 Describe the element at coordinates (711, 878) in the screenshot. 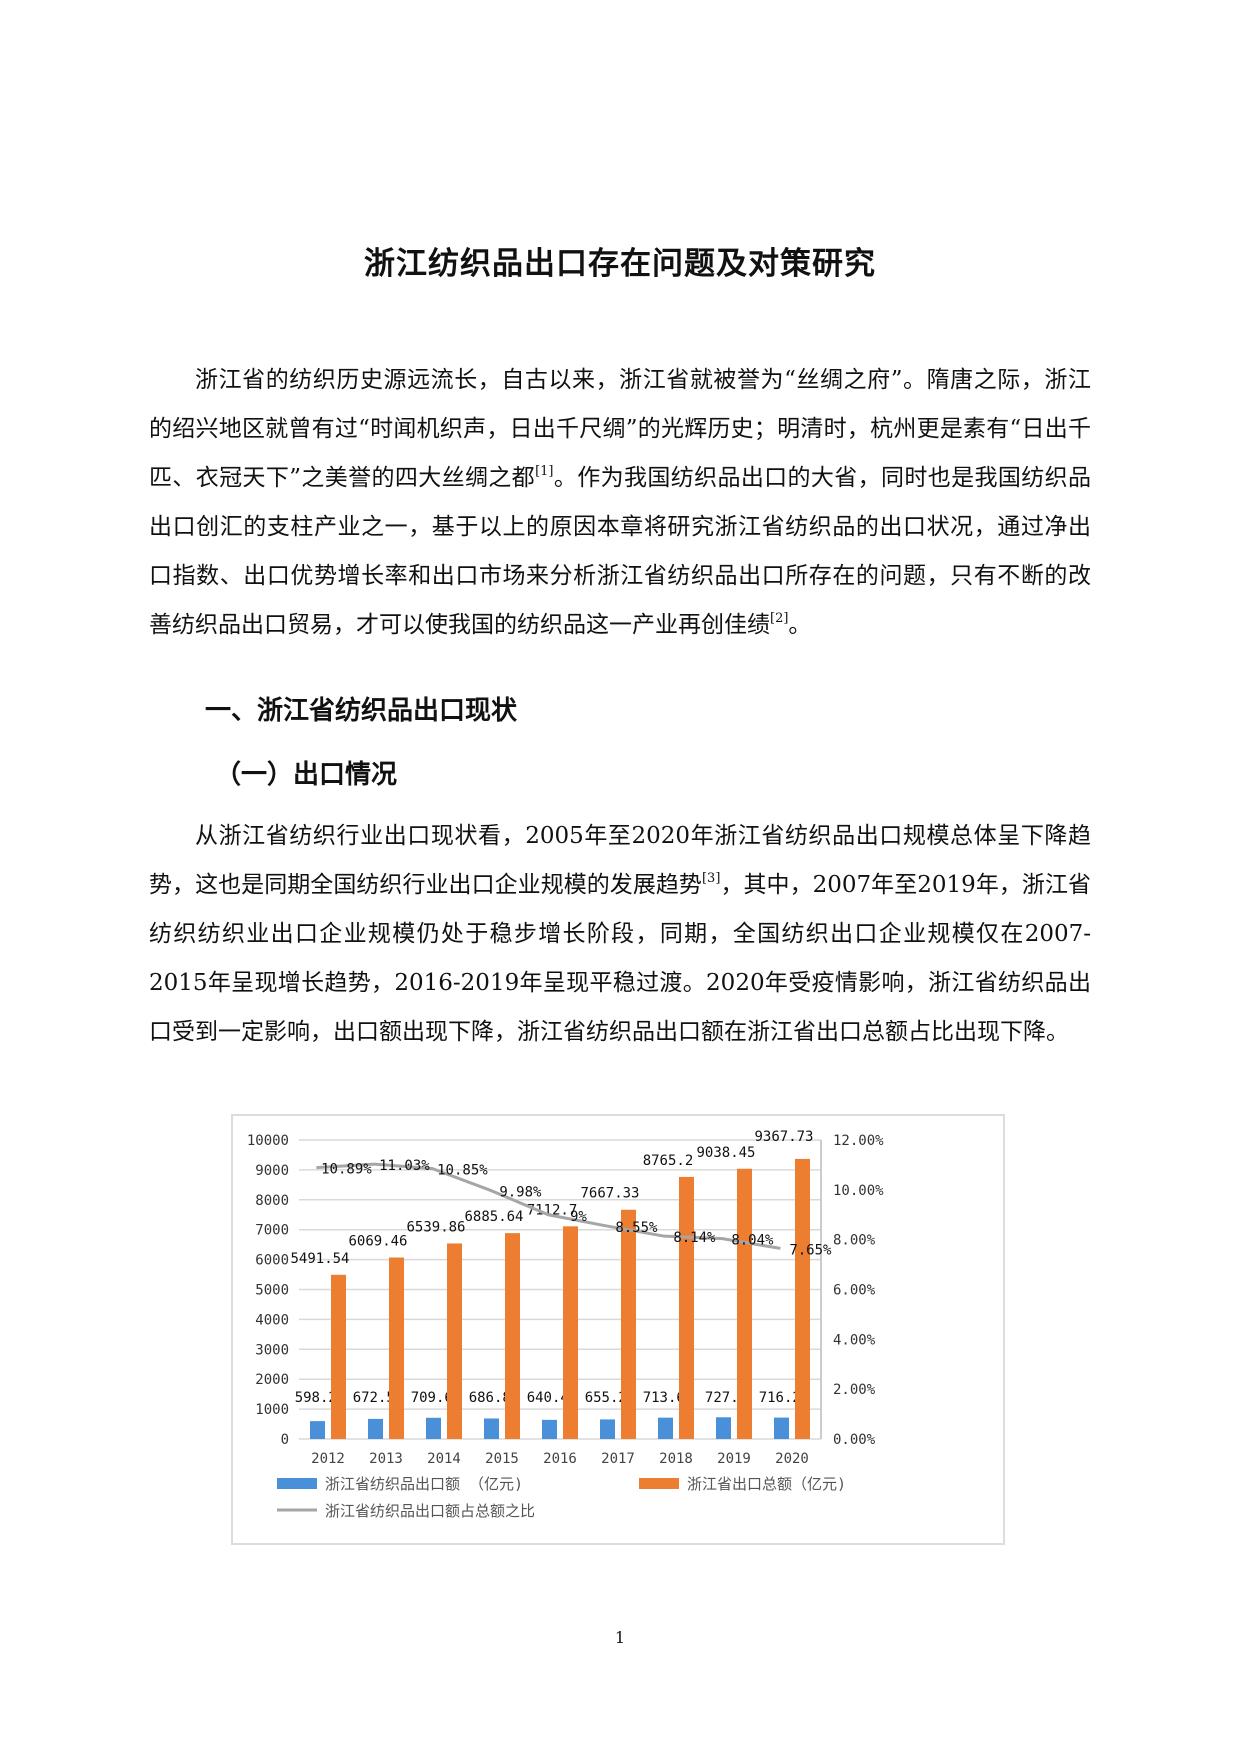

I see `citation-3: [3]` at that location.